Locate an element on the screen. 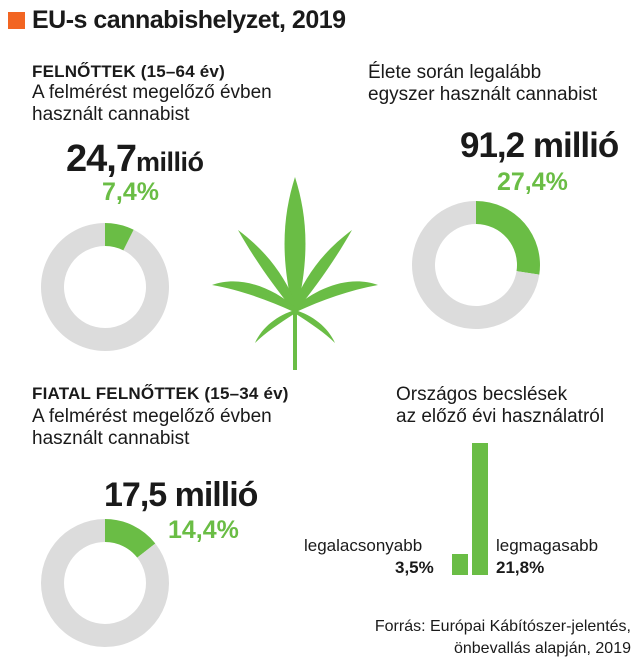 The width and height of the screenshot is (640, 666). bar-lowest is located at coordinates (460, 564).